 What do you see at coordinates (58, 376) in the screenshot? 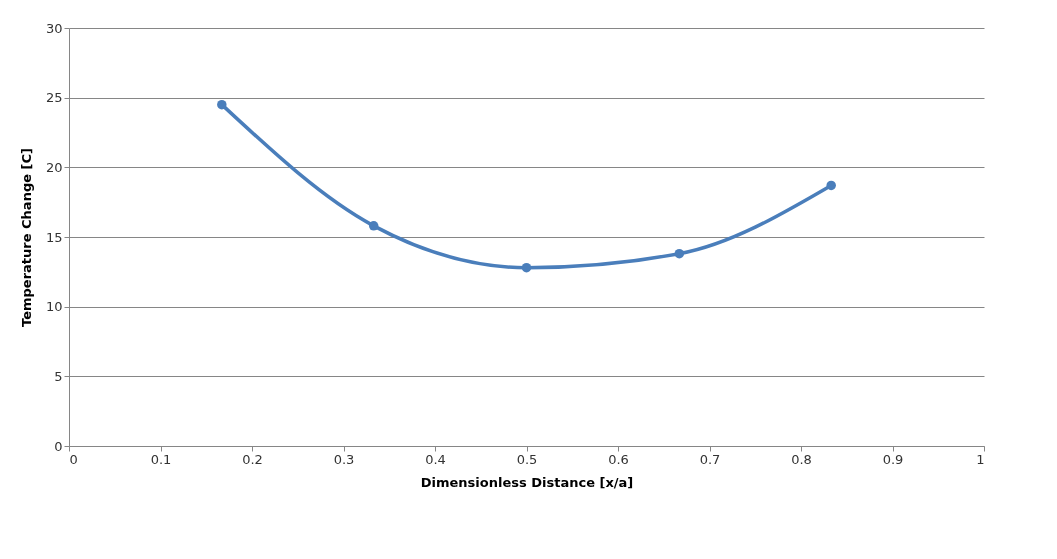
I see `y-tick-label: 5` at bounding box center [58, 376].